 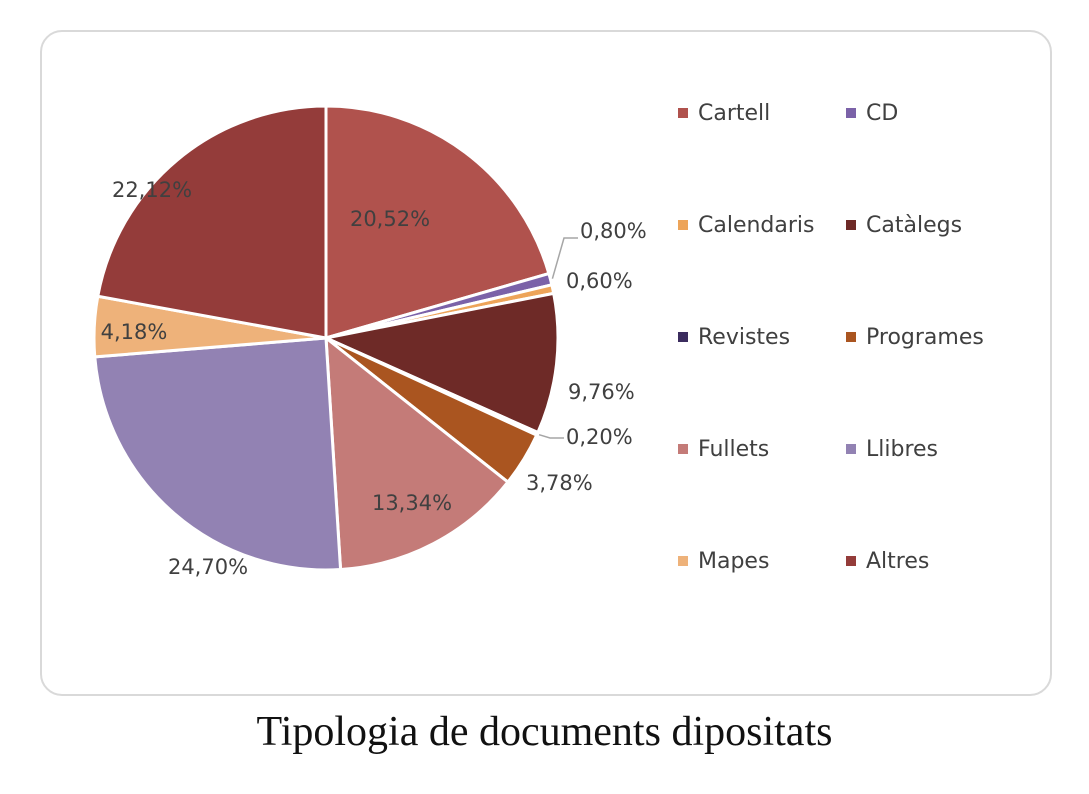 What do you see at coordinates (599, 281) in the screenshot?
I see `data-label-calendaris: 0,60%` at bounding box center [599, 281].